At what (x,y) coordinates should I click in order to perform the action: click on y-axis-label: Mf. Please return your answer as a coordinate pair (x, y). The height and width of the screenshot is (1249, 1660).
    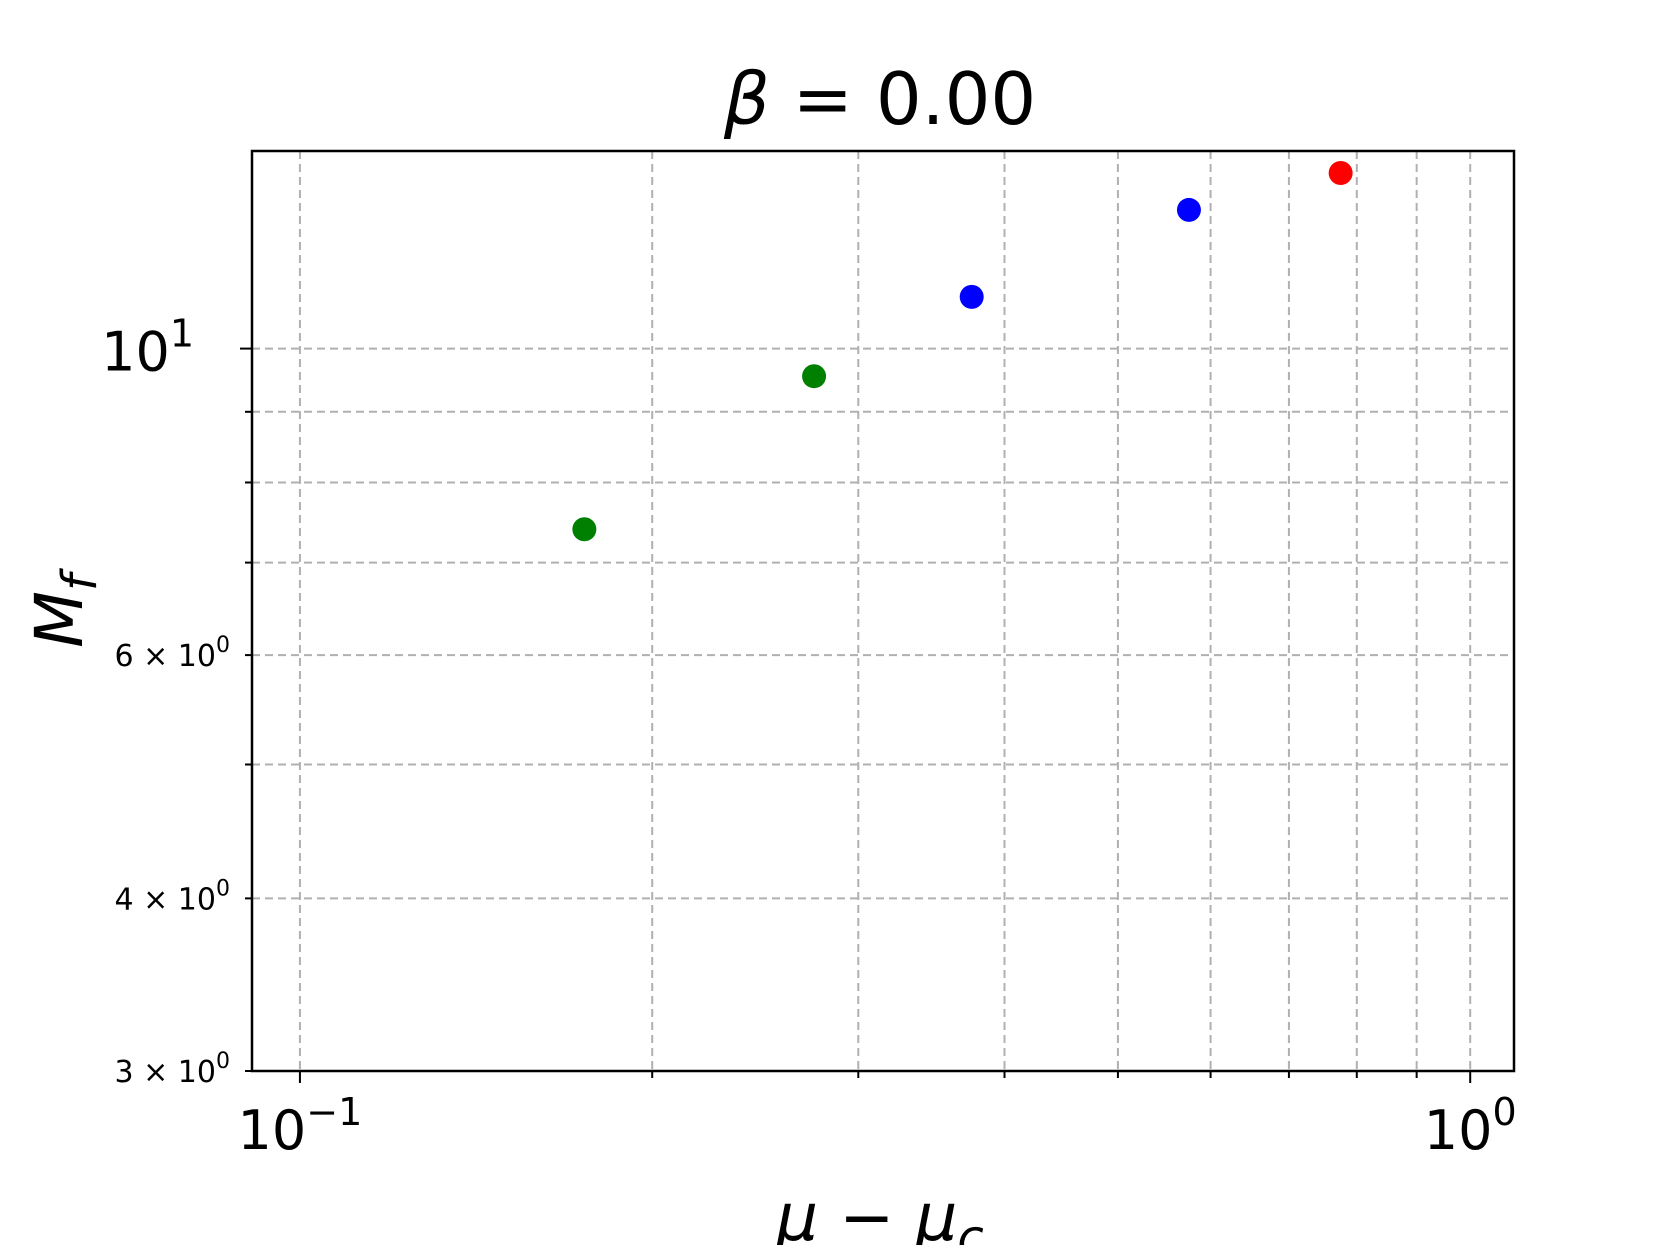
    Looking at the image, I should click on (64, 608).